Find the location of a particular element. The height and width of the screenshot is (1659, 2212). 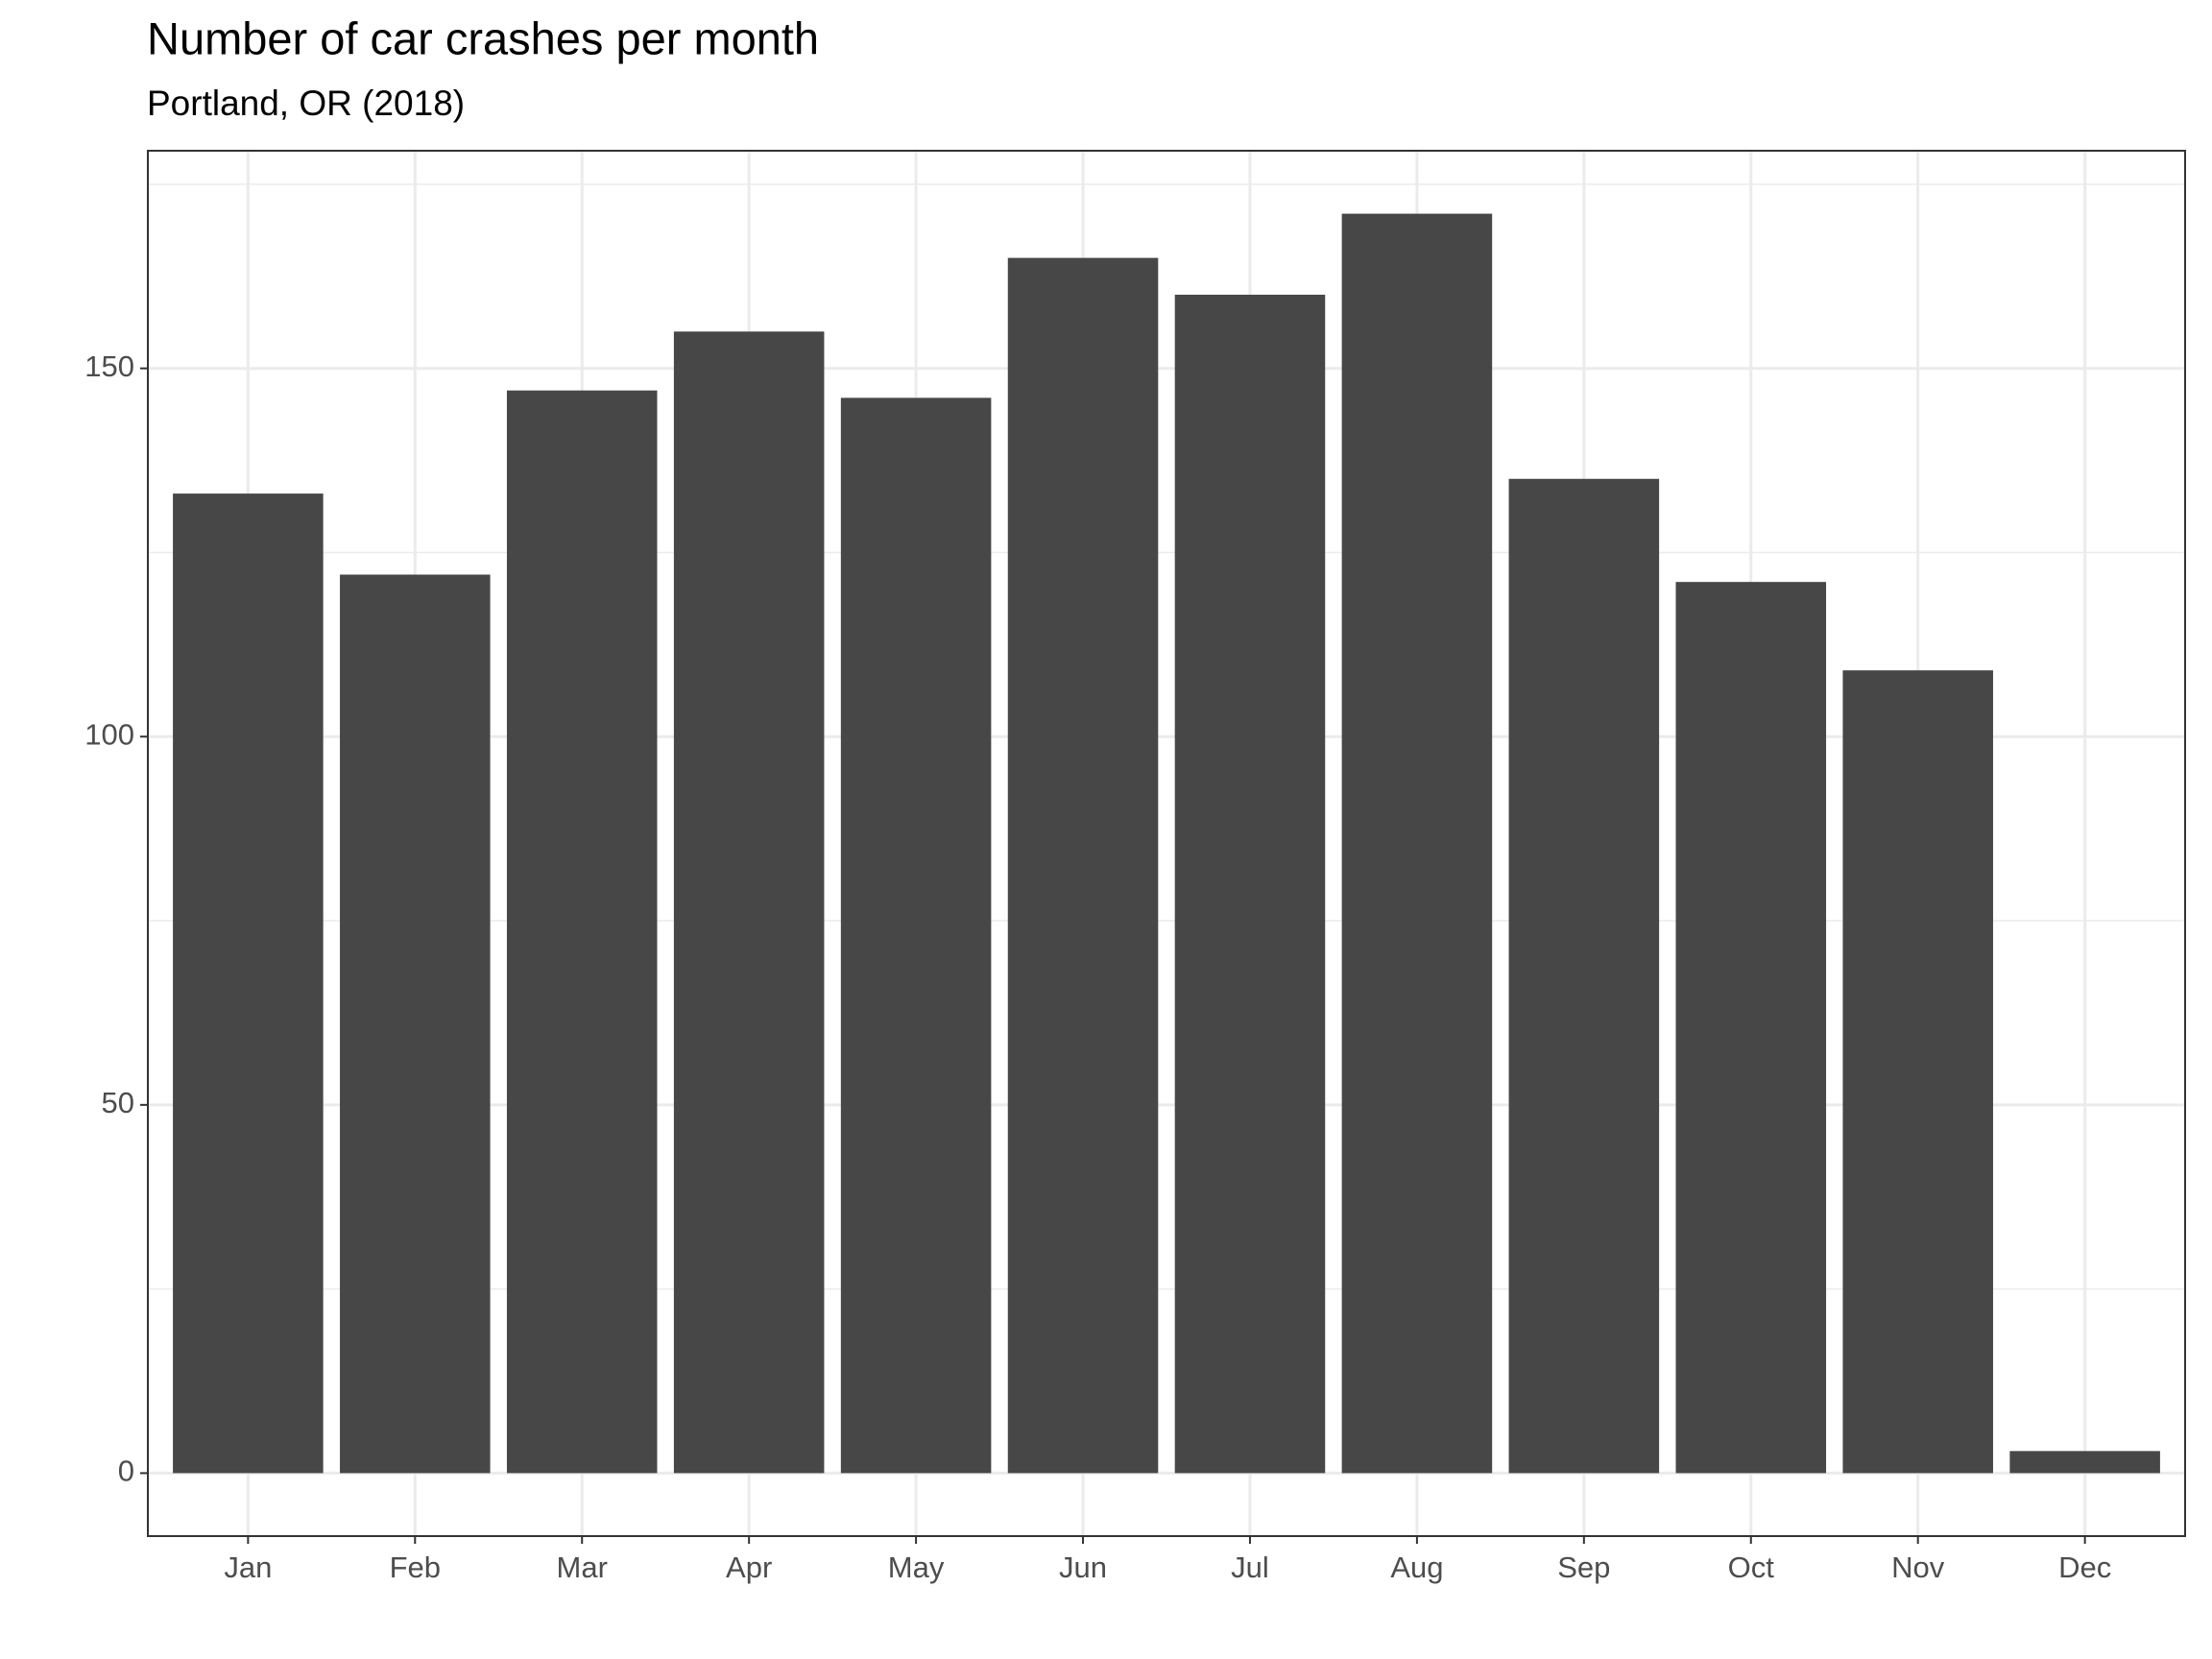

x-tick-label: Feb is located at coordinates (415, 1567).